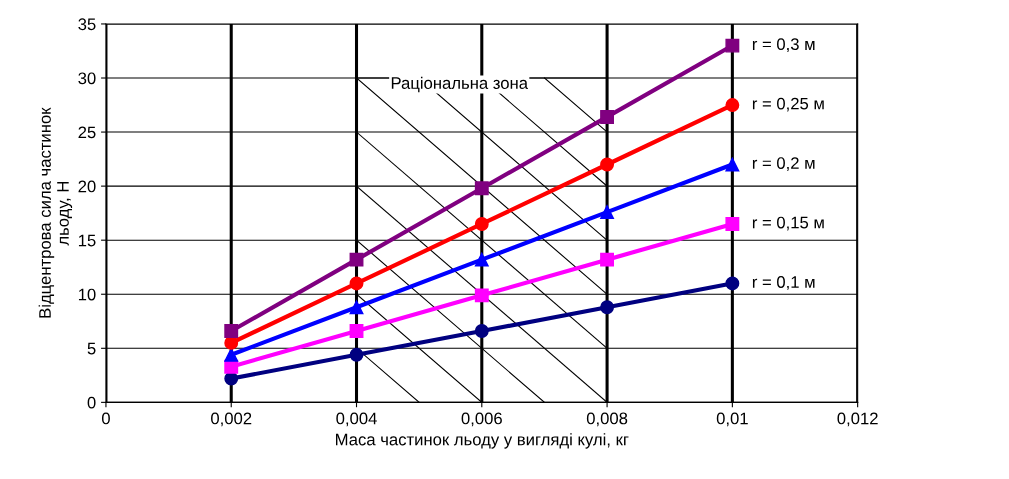 Image resolution: width=1009 pixels, height=479 pixels. What do you see at coordinates (87, 240) in the screenshot?
I see `y-tick-label: 15` at bounding box center [87, 240].